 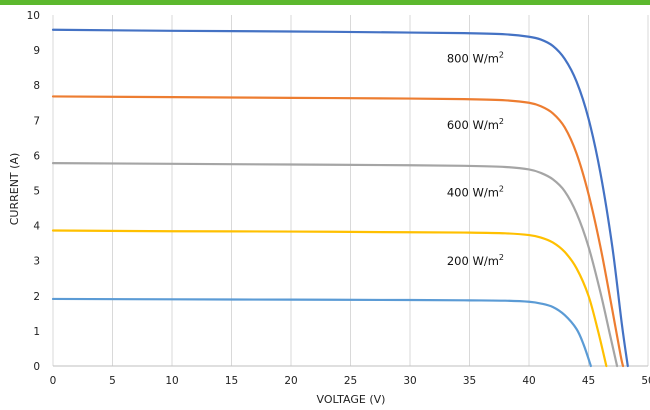 I want to click on y-axis-title: CURRENT (A), so click(x=14, y=189).